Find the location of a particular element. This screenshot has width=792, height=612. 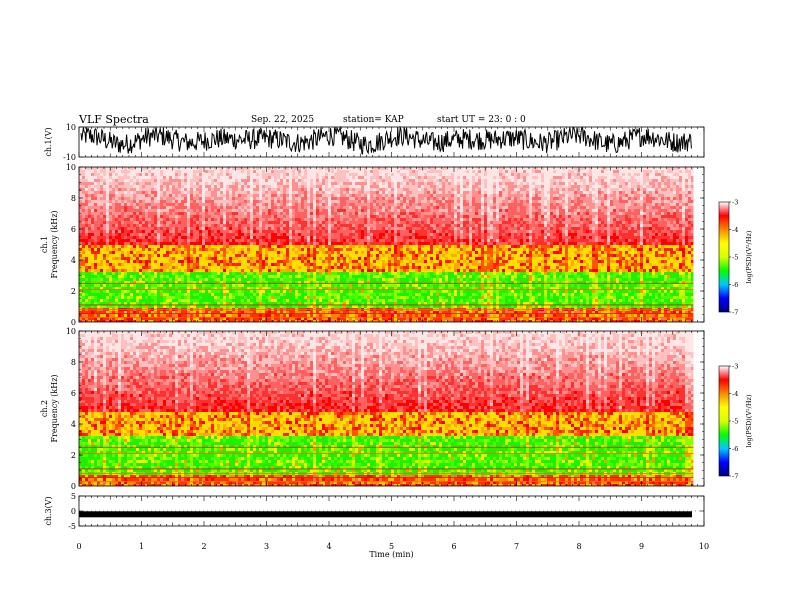

x-tick-label: 10 is located at coordinates (704, 546).